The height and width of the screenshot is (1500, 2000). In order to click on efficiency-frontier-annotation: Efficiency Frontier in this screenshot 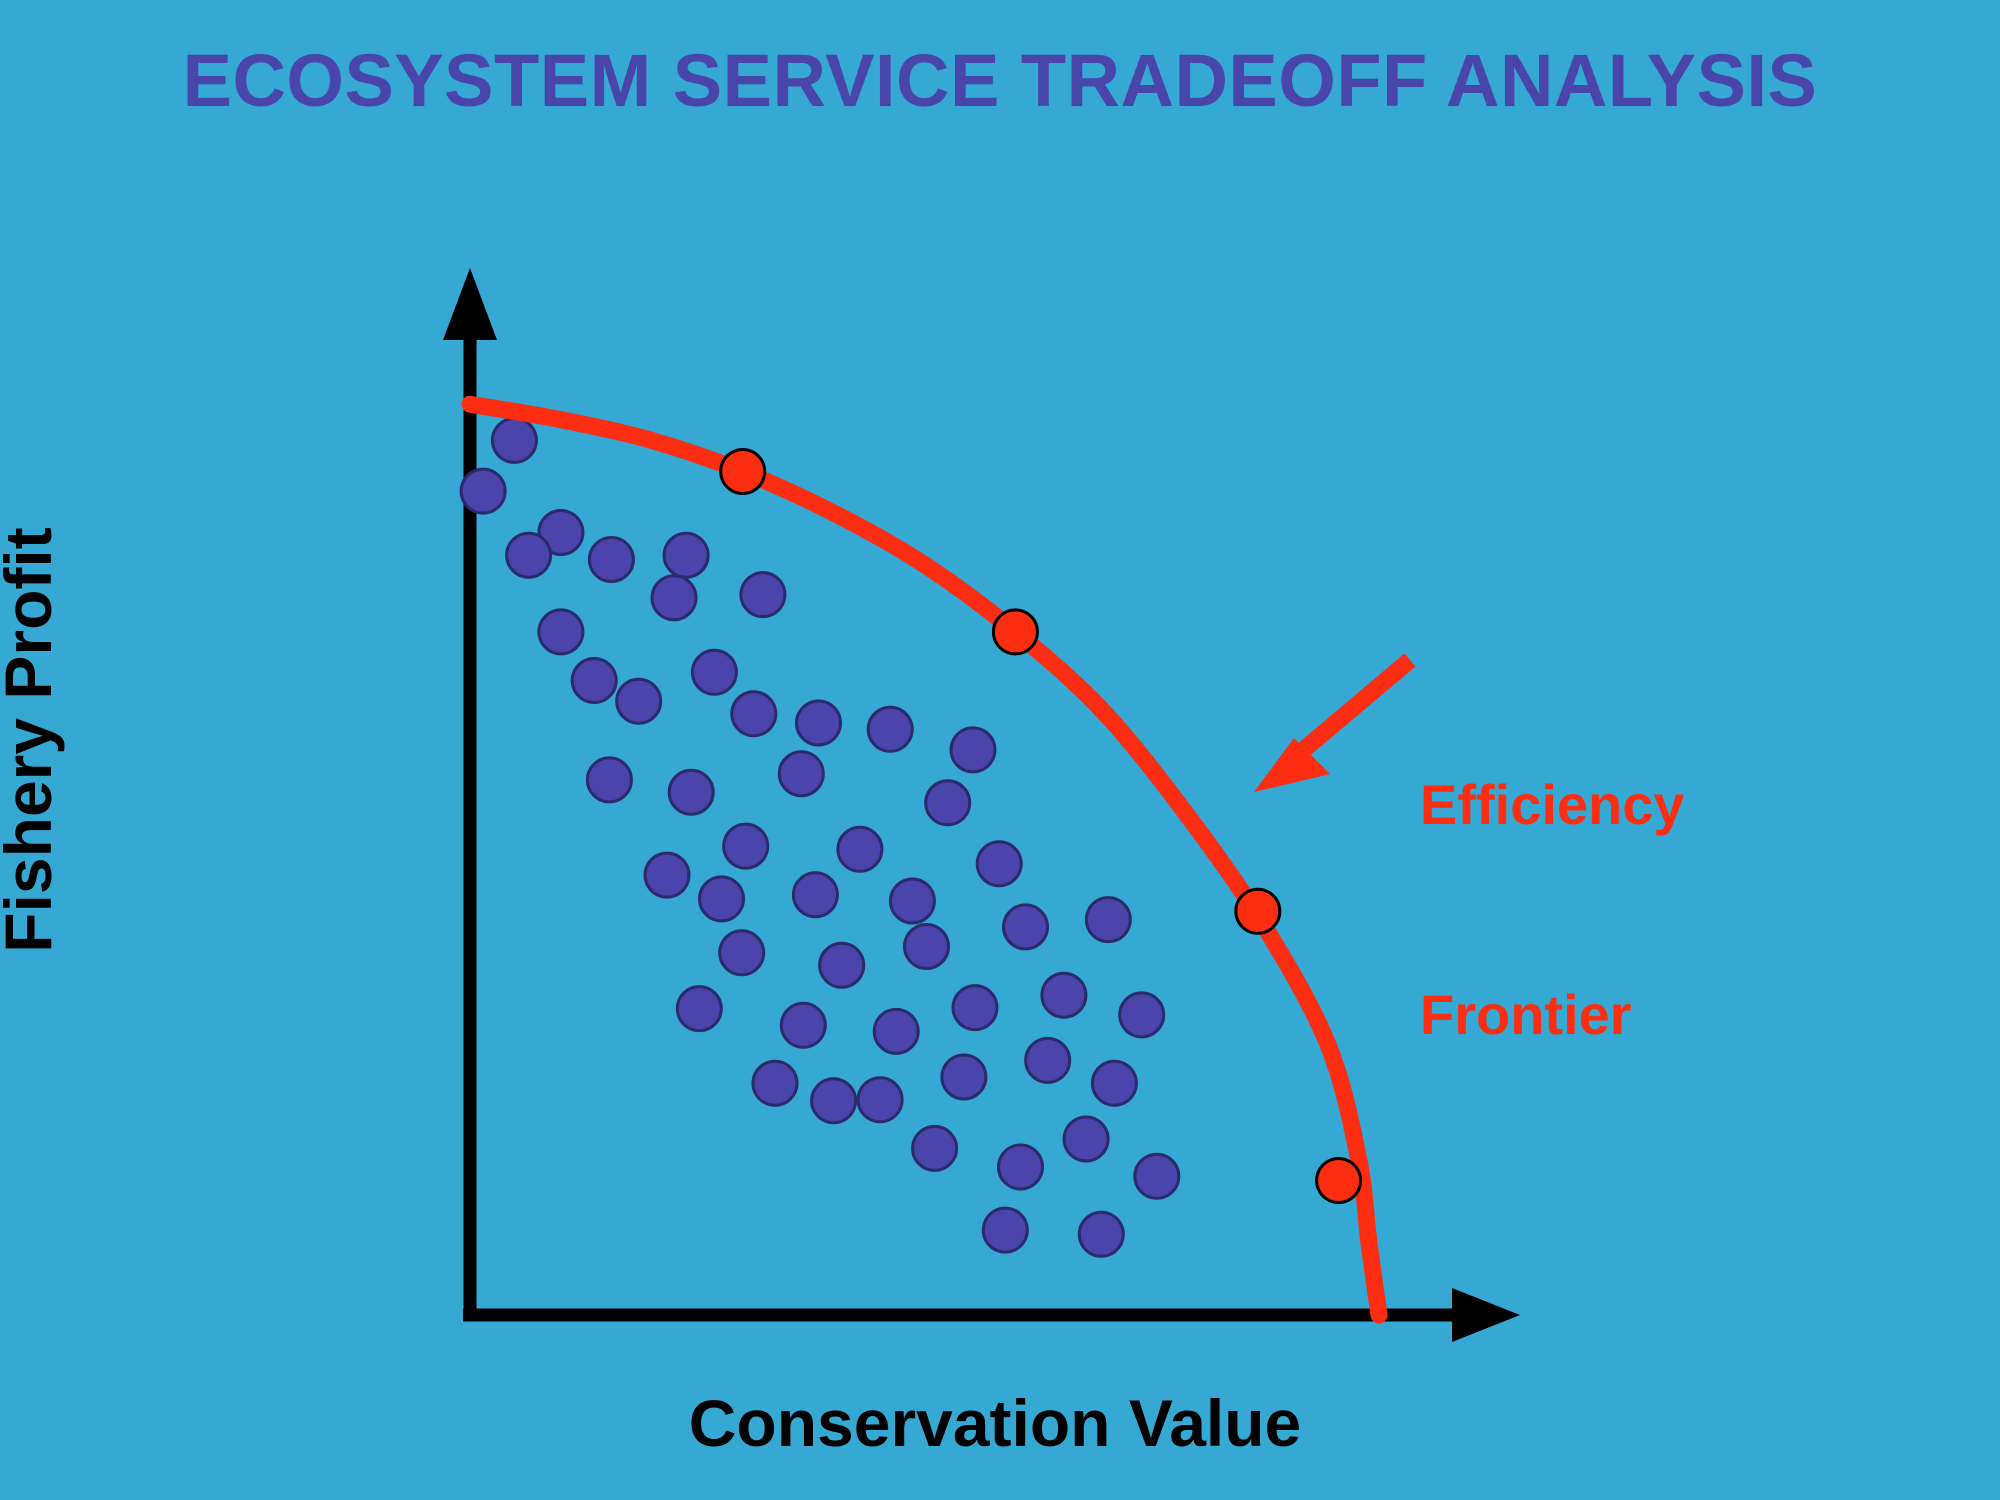, I will do `click(1552, 910)`.